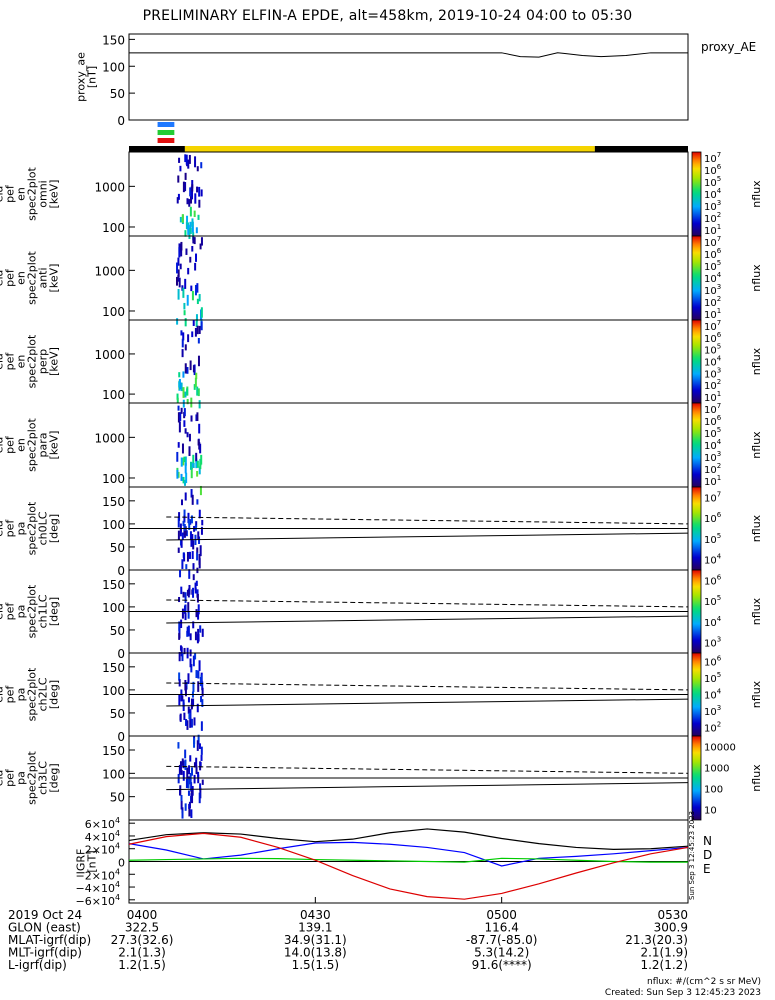 The image size is (775, 1000). I want to click on time-row-value: 0500, so click(501, 915).